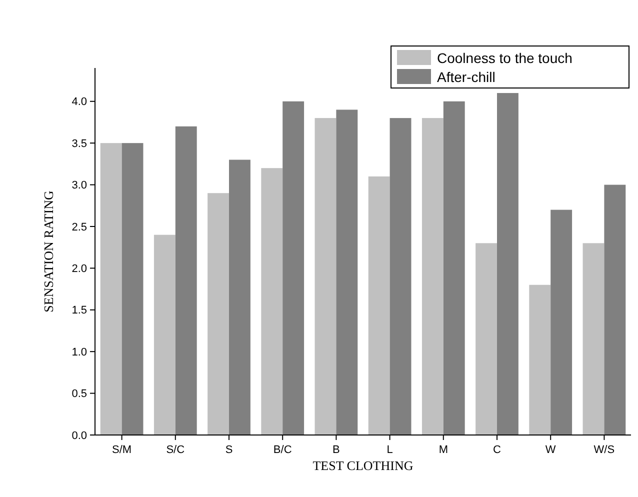 The height and width of the screenshot is (497, 638). What do you see at coordinates (122, 450) in the screenshot?
I see `x-tick-label: S/M` at bounding box center [122, 450].